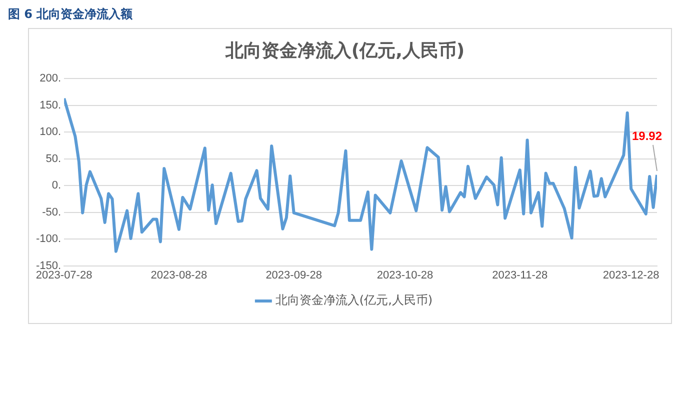  Describe the element at coordinates (647, 136) in the screenshot. I see `data-label: 19.92` at that location.